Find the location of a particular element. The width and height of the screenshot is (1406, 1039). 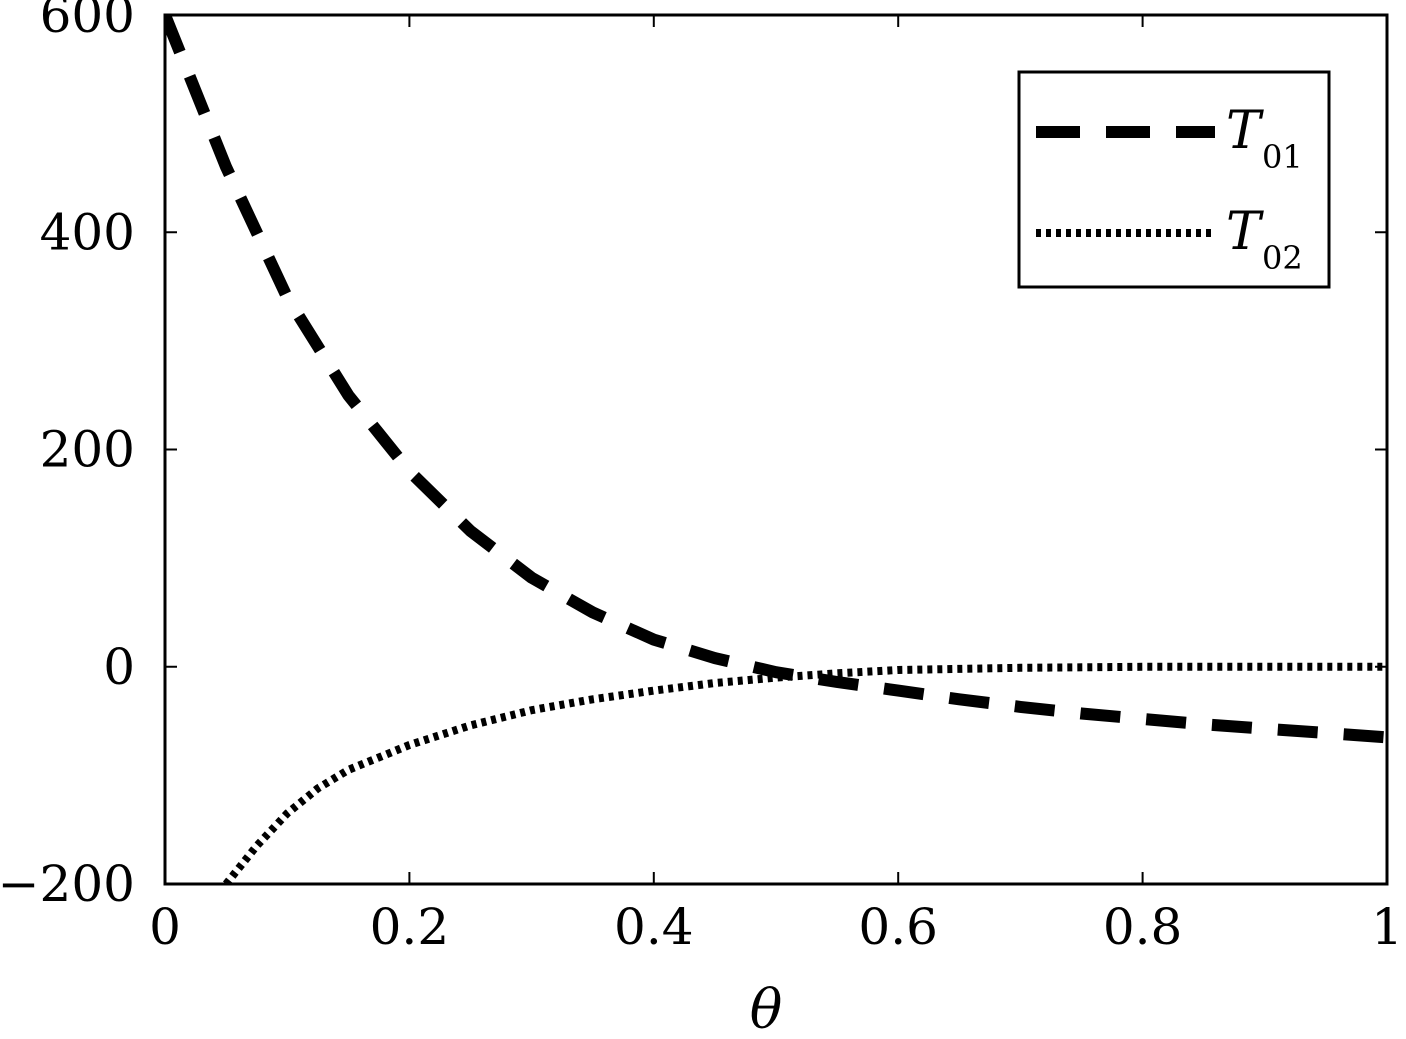

legend: T 01T 02 is located at coordinates (1174, 179).